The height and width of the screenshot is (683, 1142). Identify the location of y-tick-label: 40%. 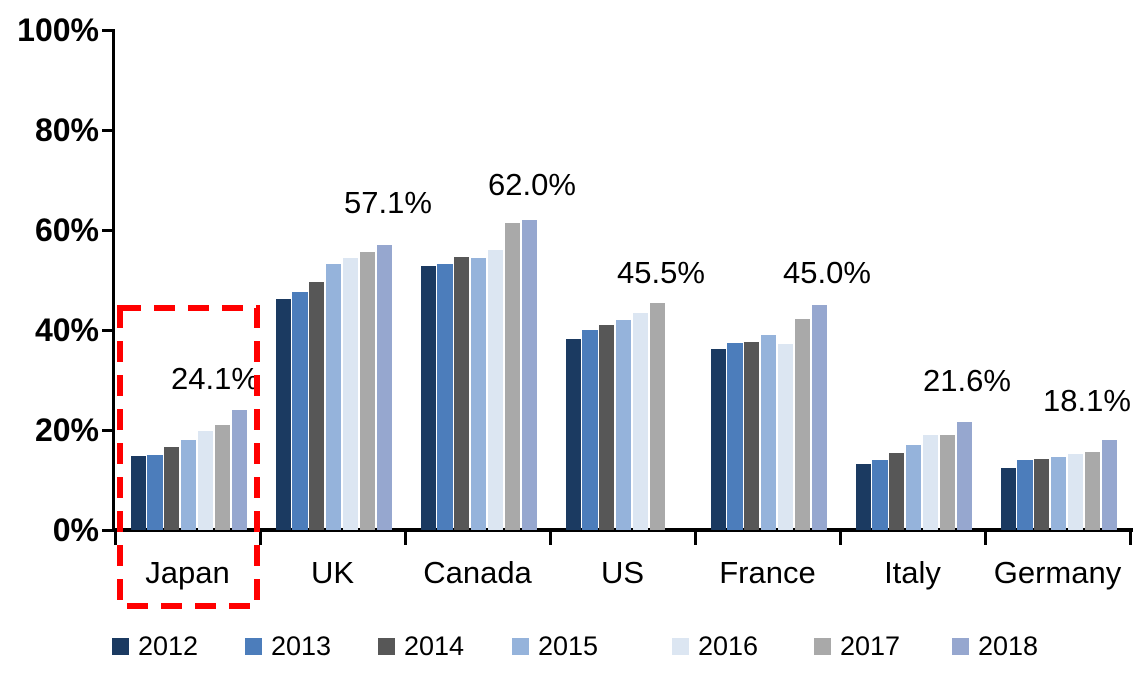
(66, 330).